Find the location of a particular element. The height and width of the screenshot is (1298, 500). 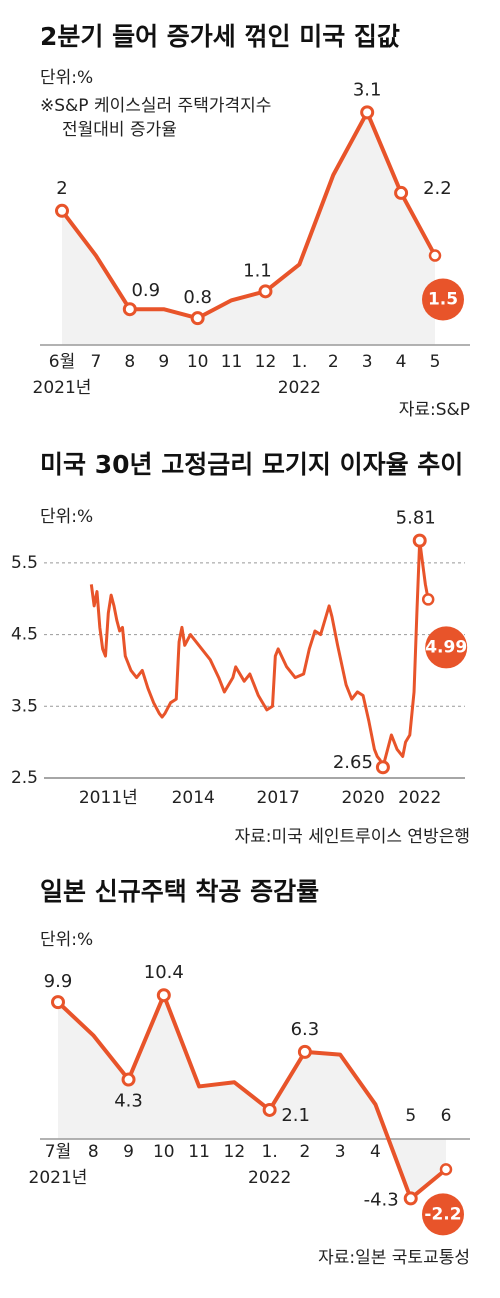

area-fill is located at coordinates (248, 228).